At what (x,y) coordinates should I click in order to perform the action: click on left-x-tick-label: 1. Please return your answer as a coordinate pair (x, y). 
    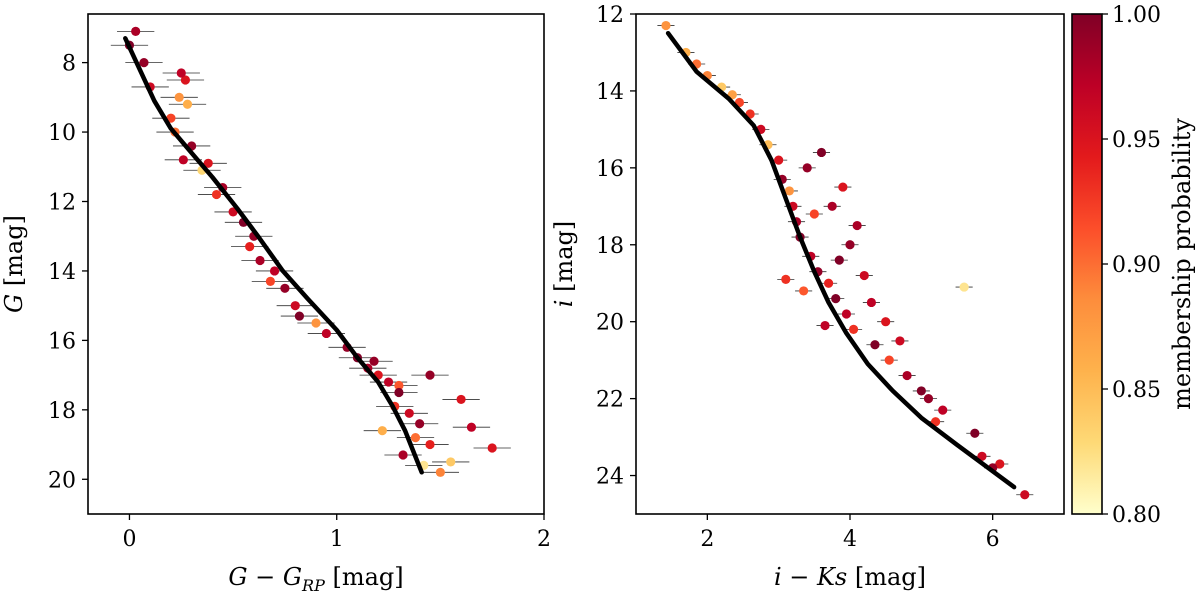
    Looking at the image, I should click on (337, 539).